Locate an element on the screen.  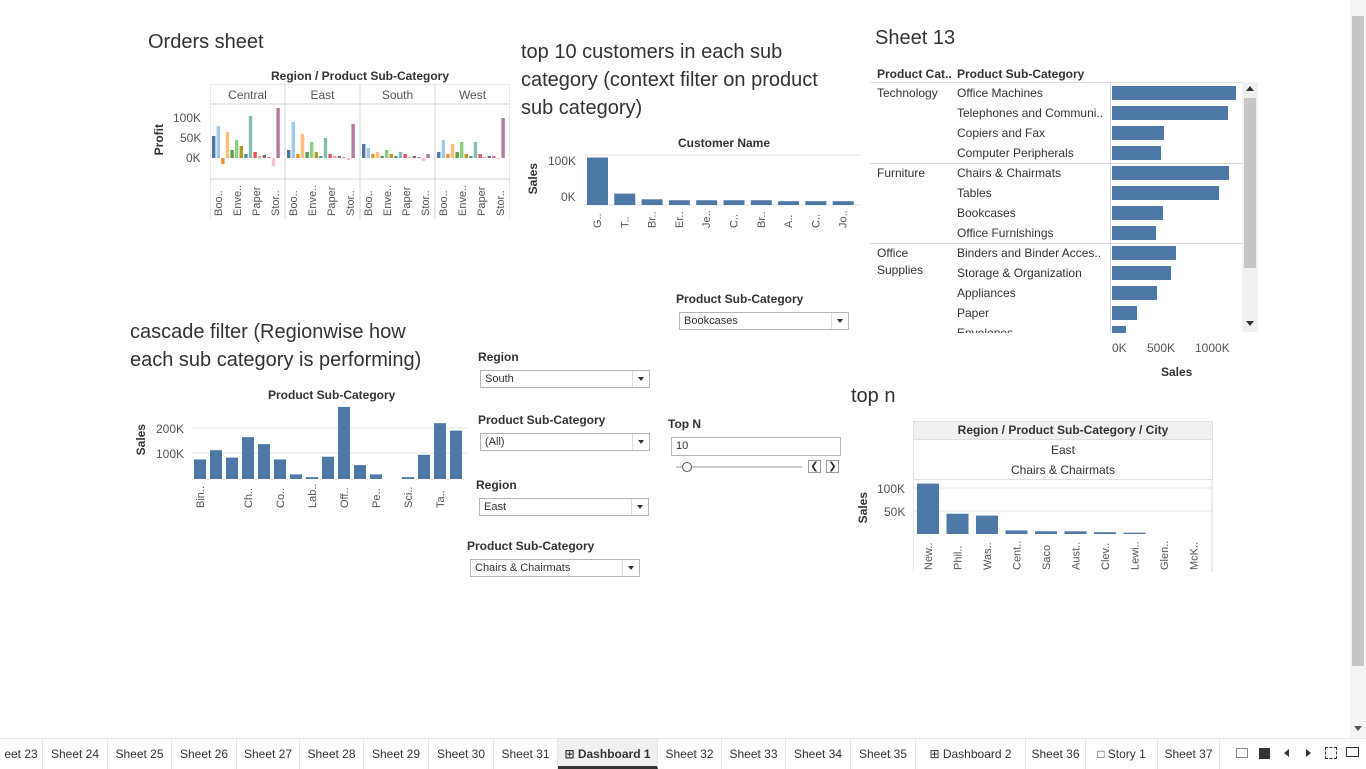
show-filmstrip-icon is located at coordinates (1242, 753).